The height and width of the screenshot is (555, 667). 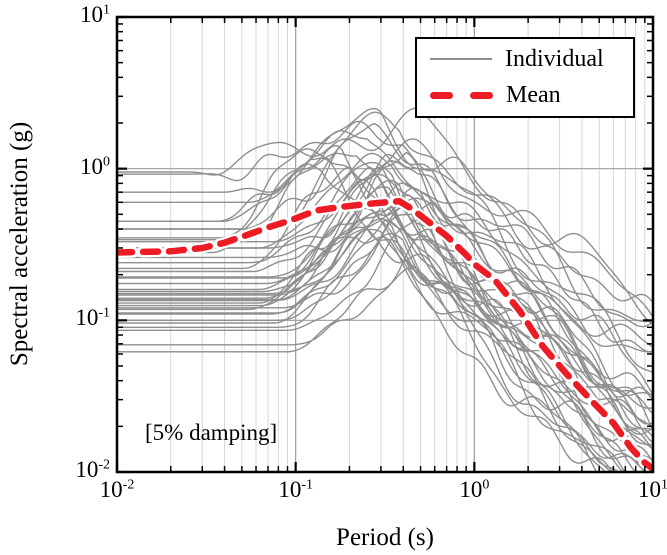 What do you see at coordinates (95, 166) in the screenshot?
I see `y-tick-label: 10⁰` at bounding box center [95, 166].